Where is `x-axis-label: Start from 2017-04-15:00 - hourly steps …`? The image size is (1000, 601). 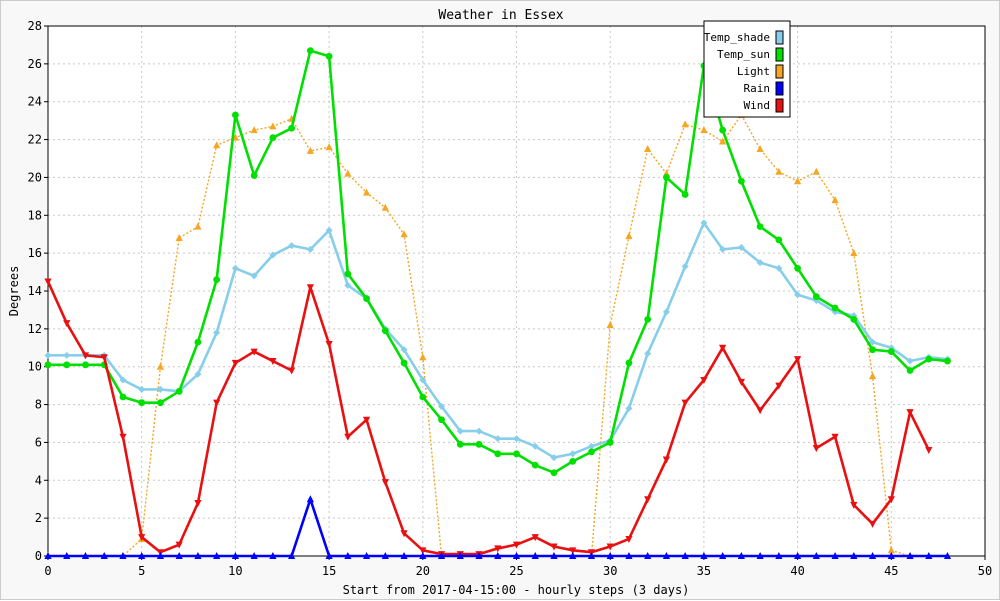
x-axis-label: Start from 2017-04-15:00 - hourly steps … is located at coordinates (516, 590).